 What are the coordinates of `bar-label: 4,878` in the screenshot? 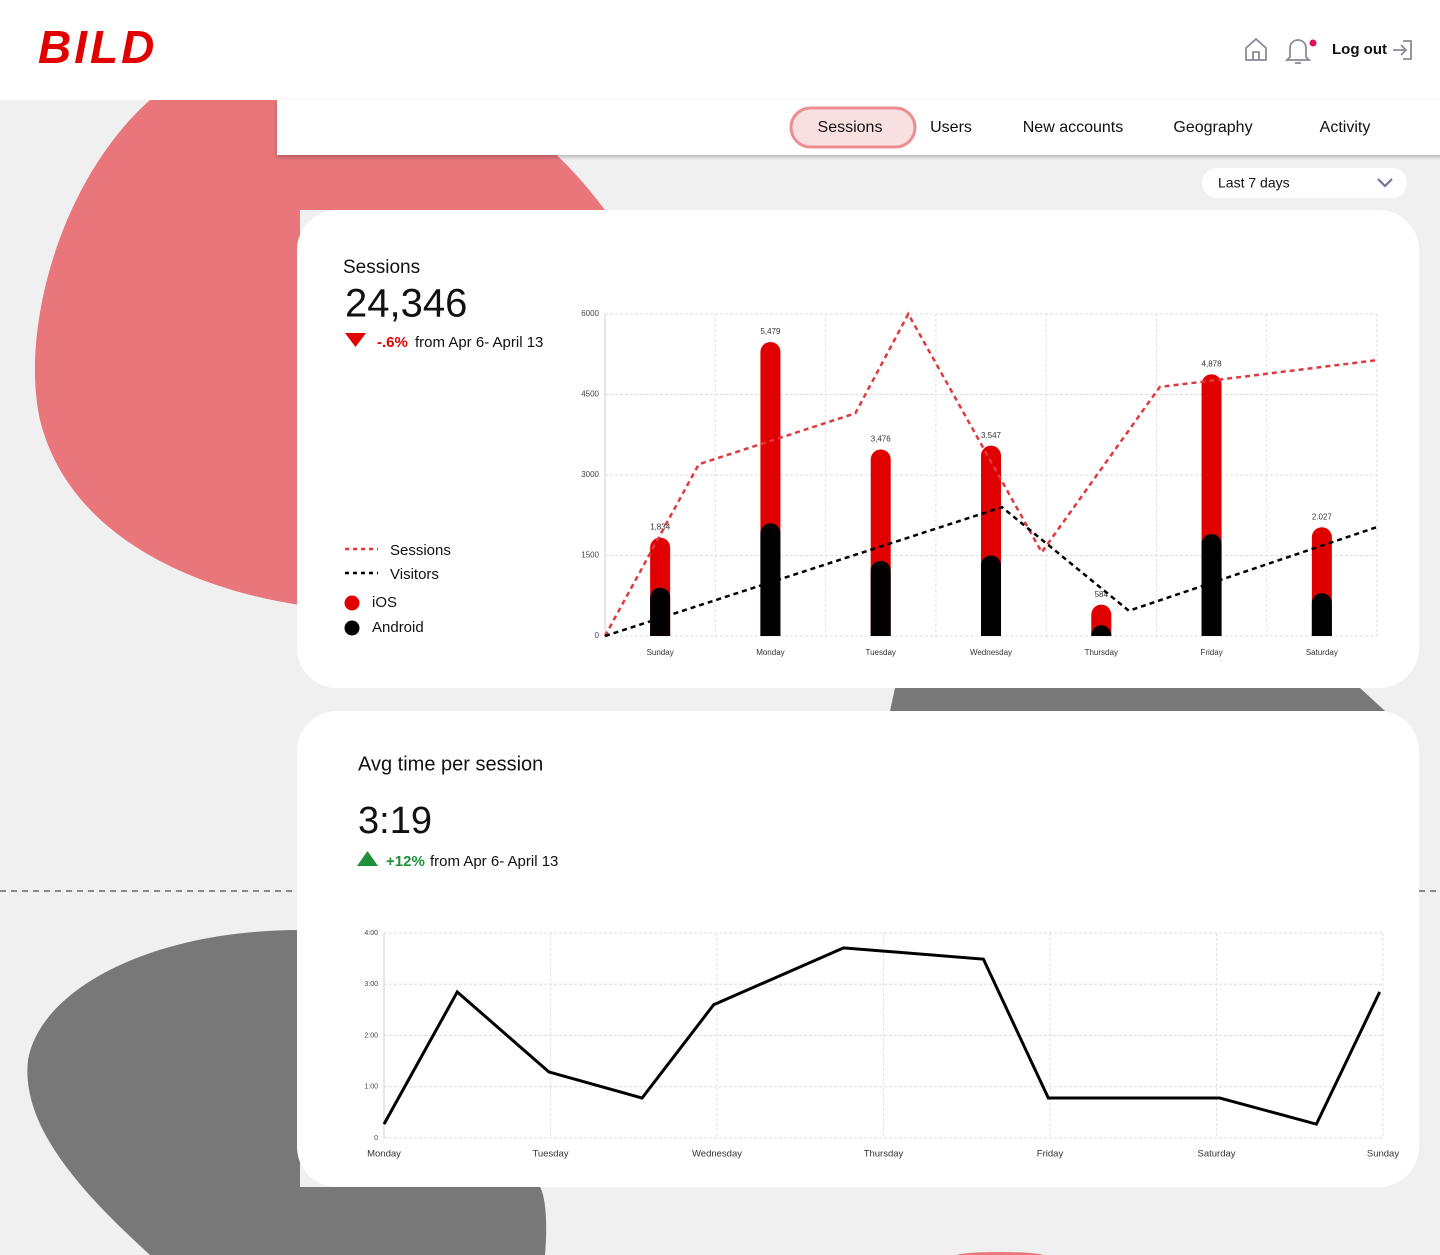 It's located at (1212, 363).